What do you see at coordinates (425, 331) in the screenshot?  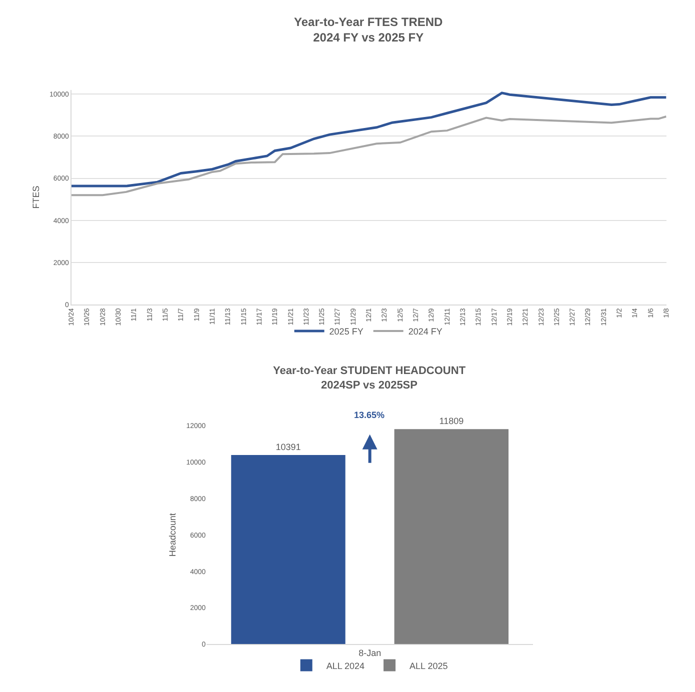 I see `legend-label: 2024 FY` at bounding box center [425, 331].